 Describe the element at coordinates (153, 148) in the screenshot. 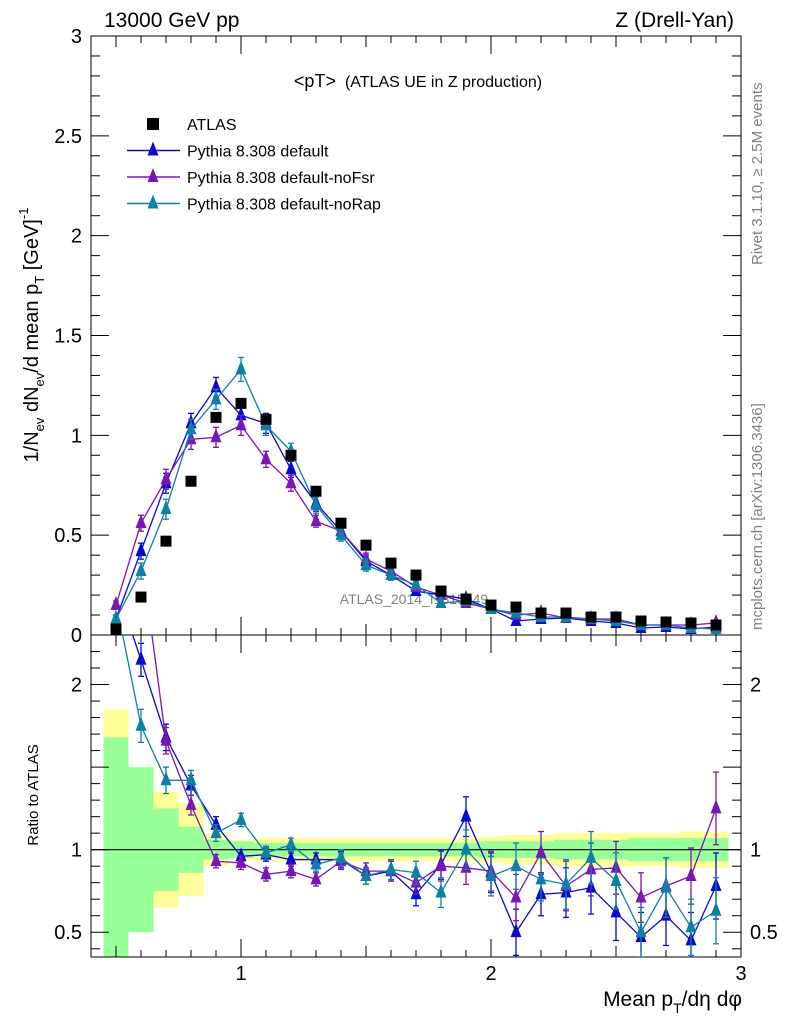

I see `legend-marker-default` at that location.